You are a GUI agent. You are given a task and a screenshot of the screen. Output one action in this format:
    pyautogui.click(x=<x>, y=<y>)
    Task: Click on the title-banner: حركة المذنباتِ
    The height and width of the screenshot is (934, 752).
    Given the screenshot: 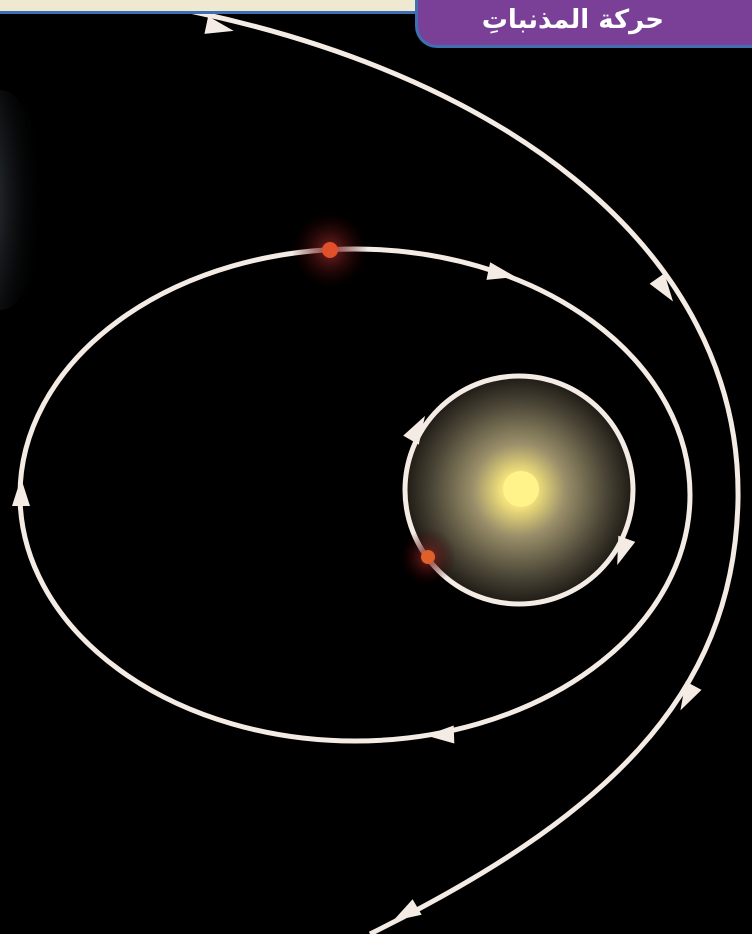 What is the action you would take?
    pyautogui.click(x=583, y=24)
    